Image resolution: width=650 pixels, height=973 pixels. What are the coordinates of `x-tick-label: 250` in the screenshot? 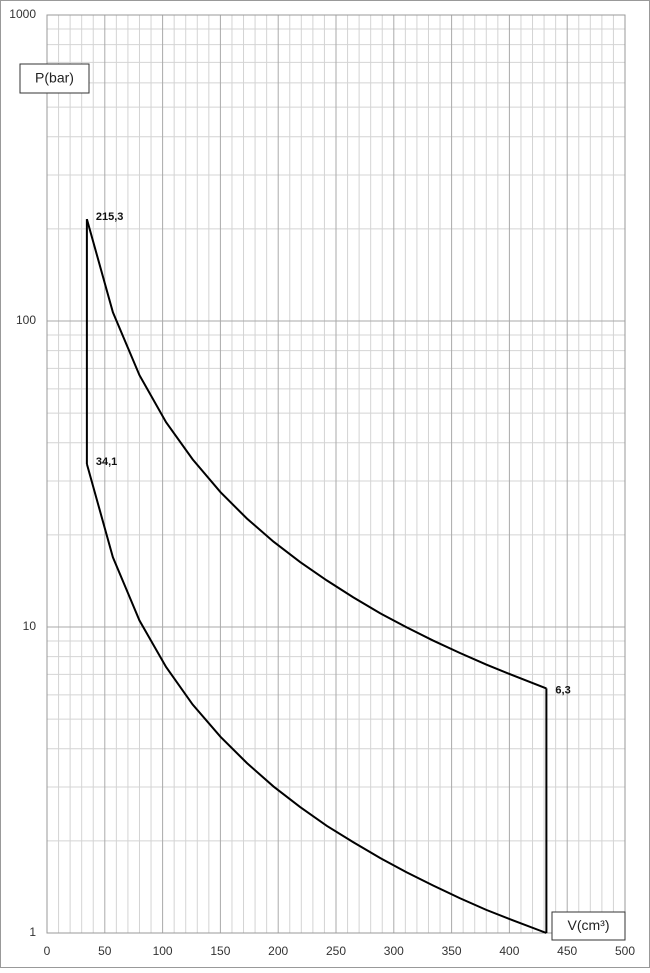 It's located at (336, 951).